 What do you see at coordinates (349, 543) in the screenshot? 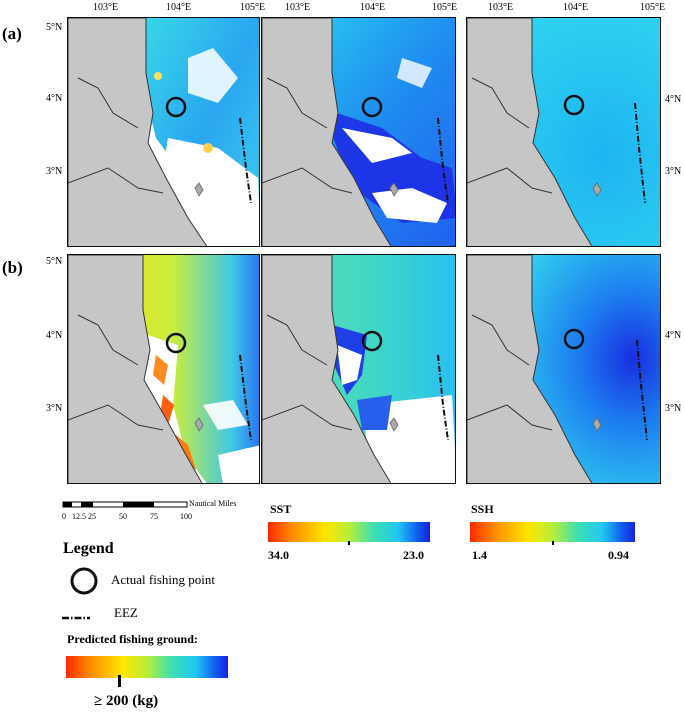
I see `sst-colorbar-mid-tick` at bounding box center [349, 543].